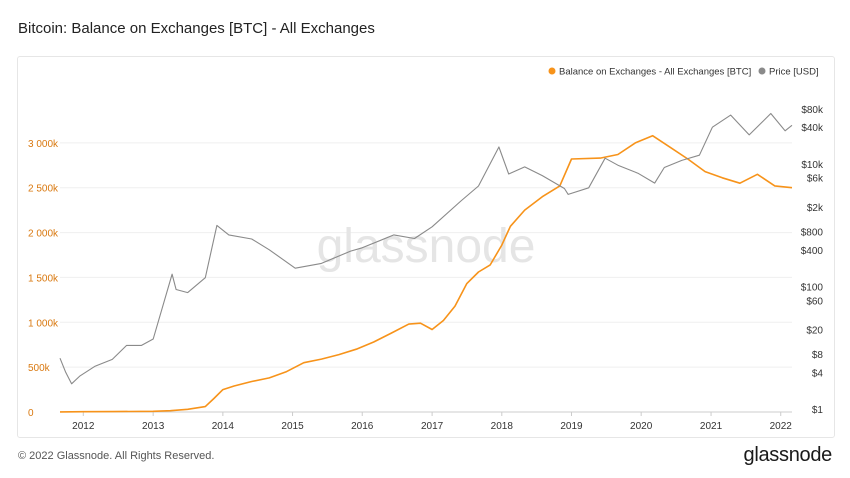 This screenshot has width=850, height=478. What do you see at coordinates (812, 288) in the screenshot?
I see `right-tick-label: $100` at bounding box center [812, 288].